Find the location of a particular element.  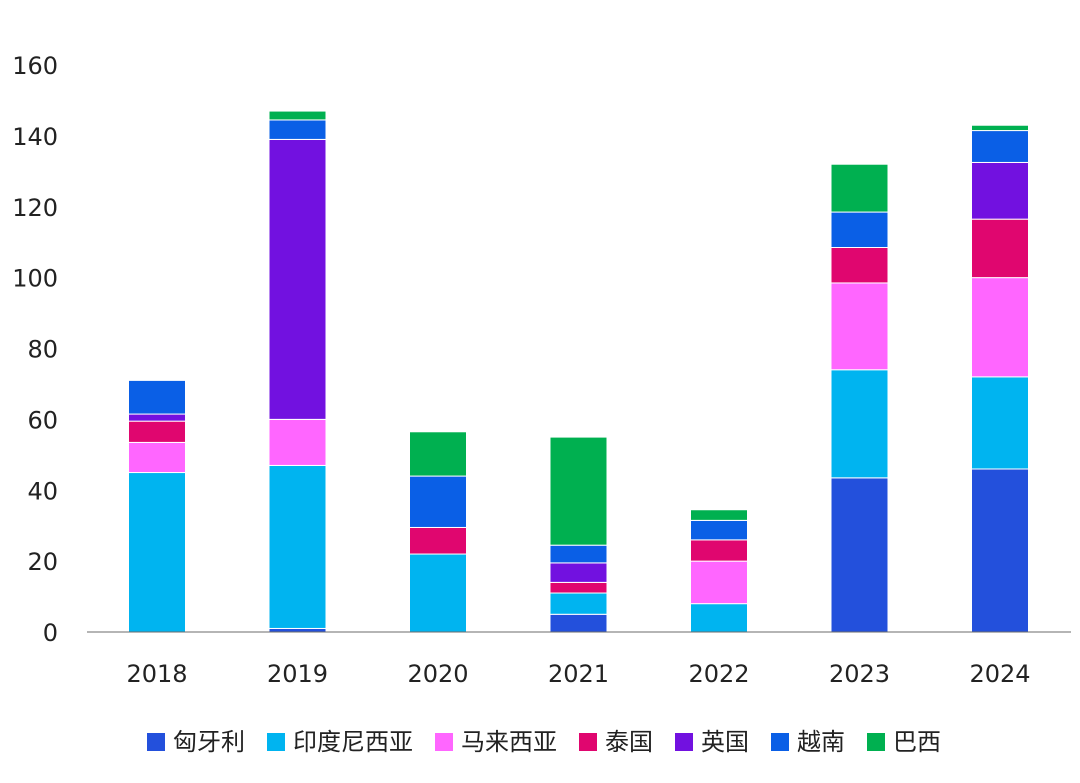

legend-label: 泰国 is located at coordinates (629, 742).